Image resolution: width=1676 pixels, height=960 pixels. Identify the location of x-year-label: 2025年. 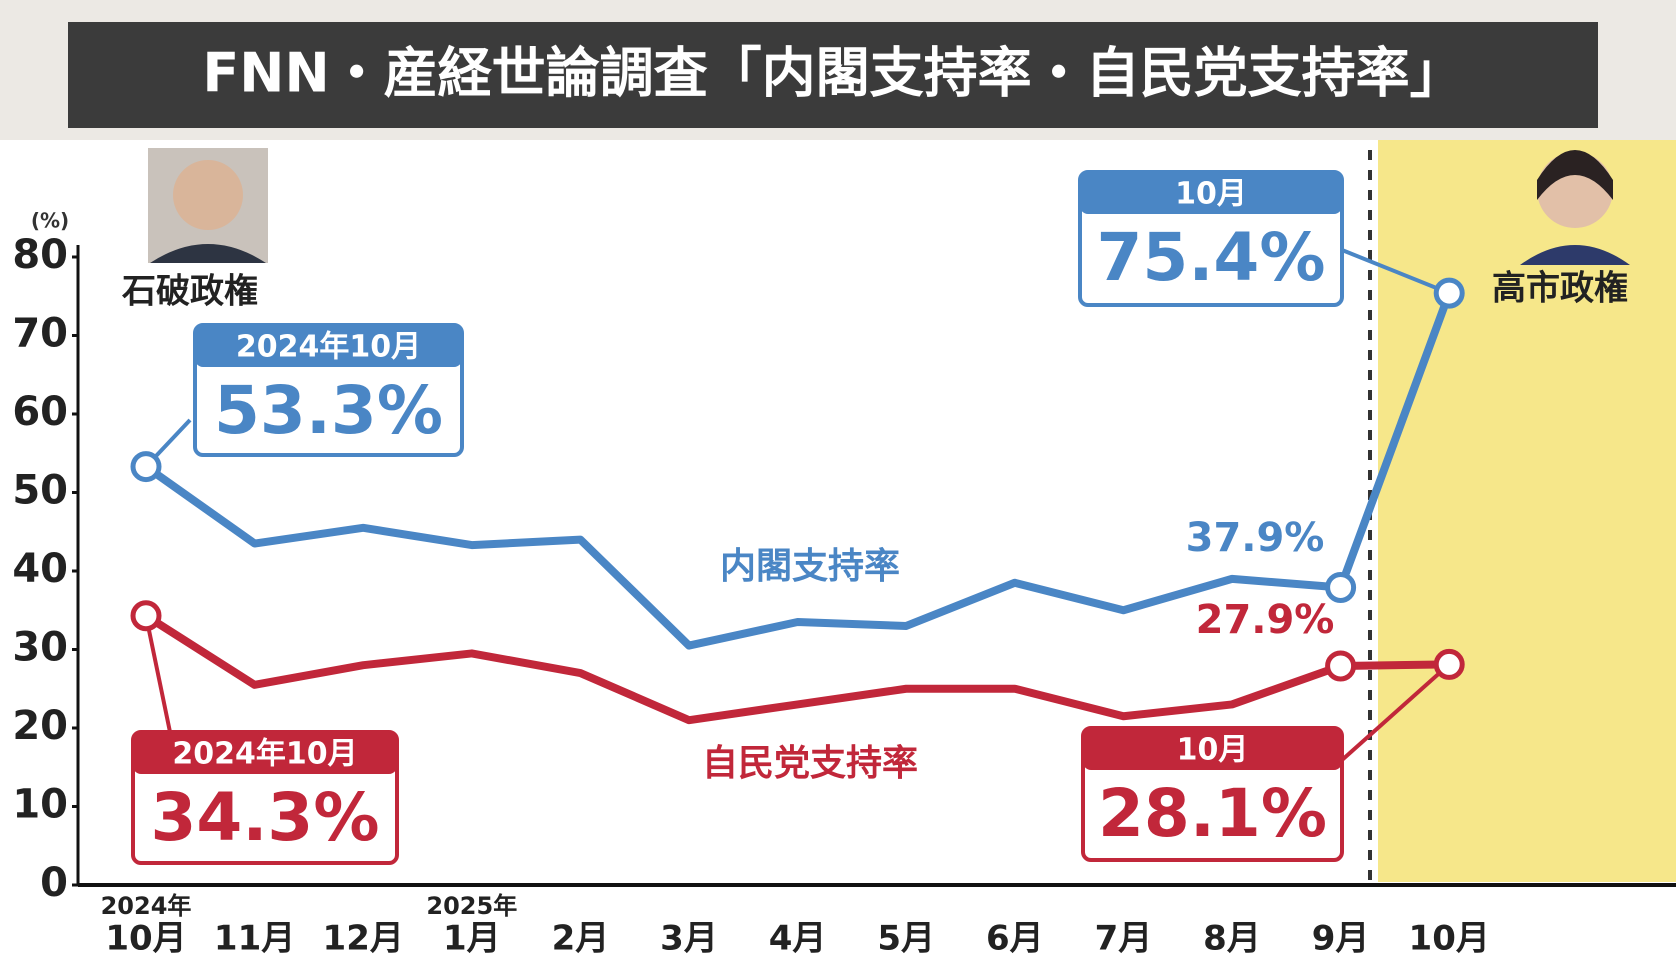
(471, 906).